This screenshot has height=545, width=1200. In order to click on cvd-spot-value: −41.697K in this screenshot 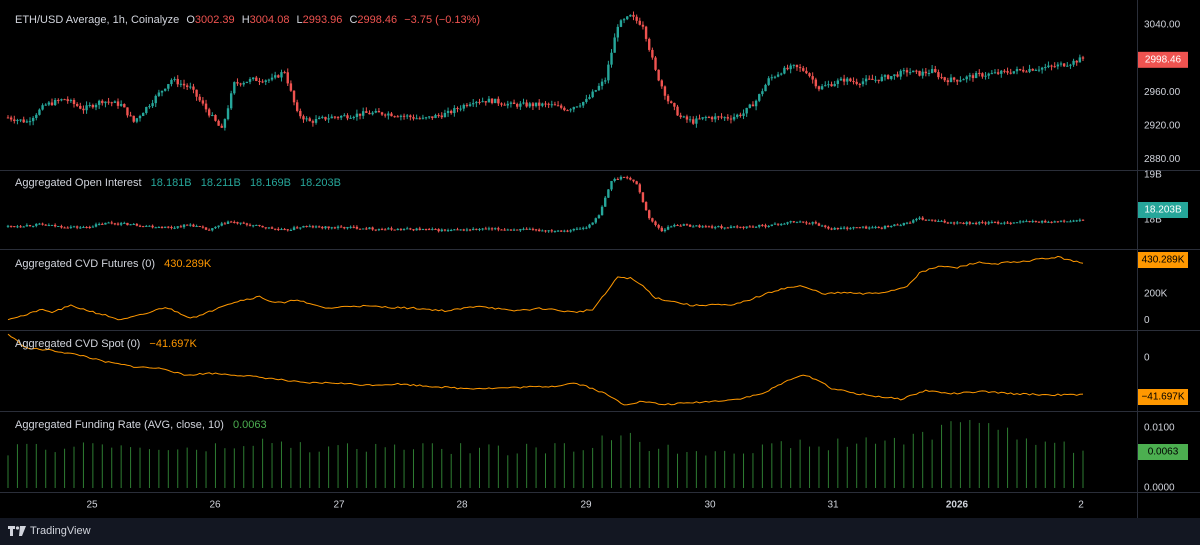, I will do `click(173, 344)`.